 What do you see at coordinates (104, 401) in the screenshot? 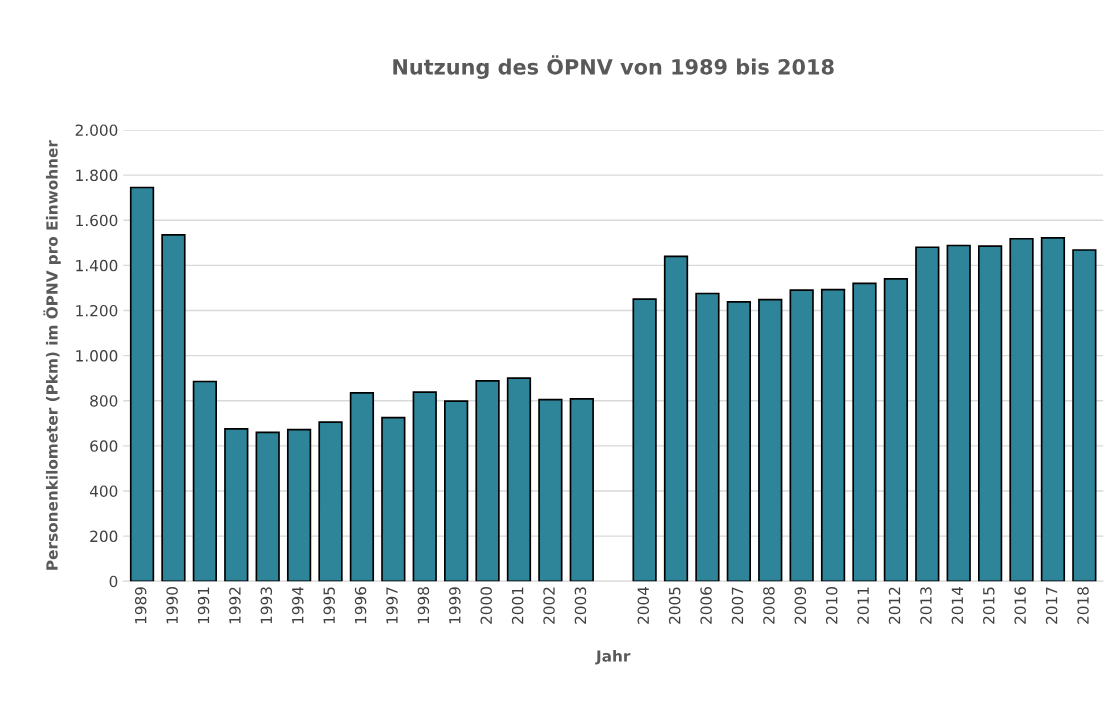
I see `y-tick-label: 800` at bounding box center [104, 401].